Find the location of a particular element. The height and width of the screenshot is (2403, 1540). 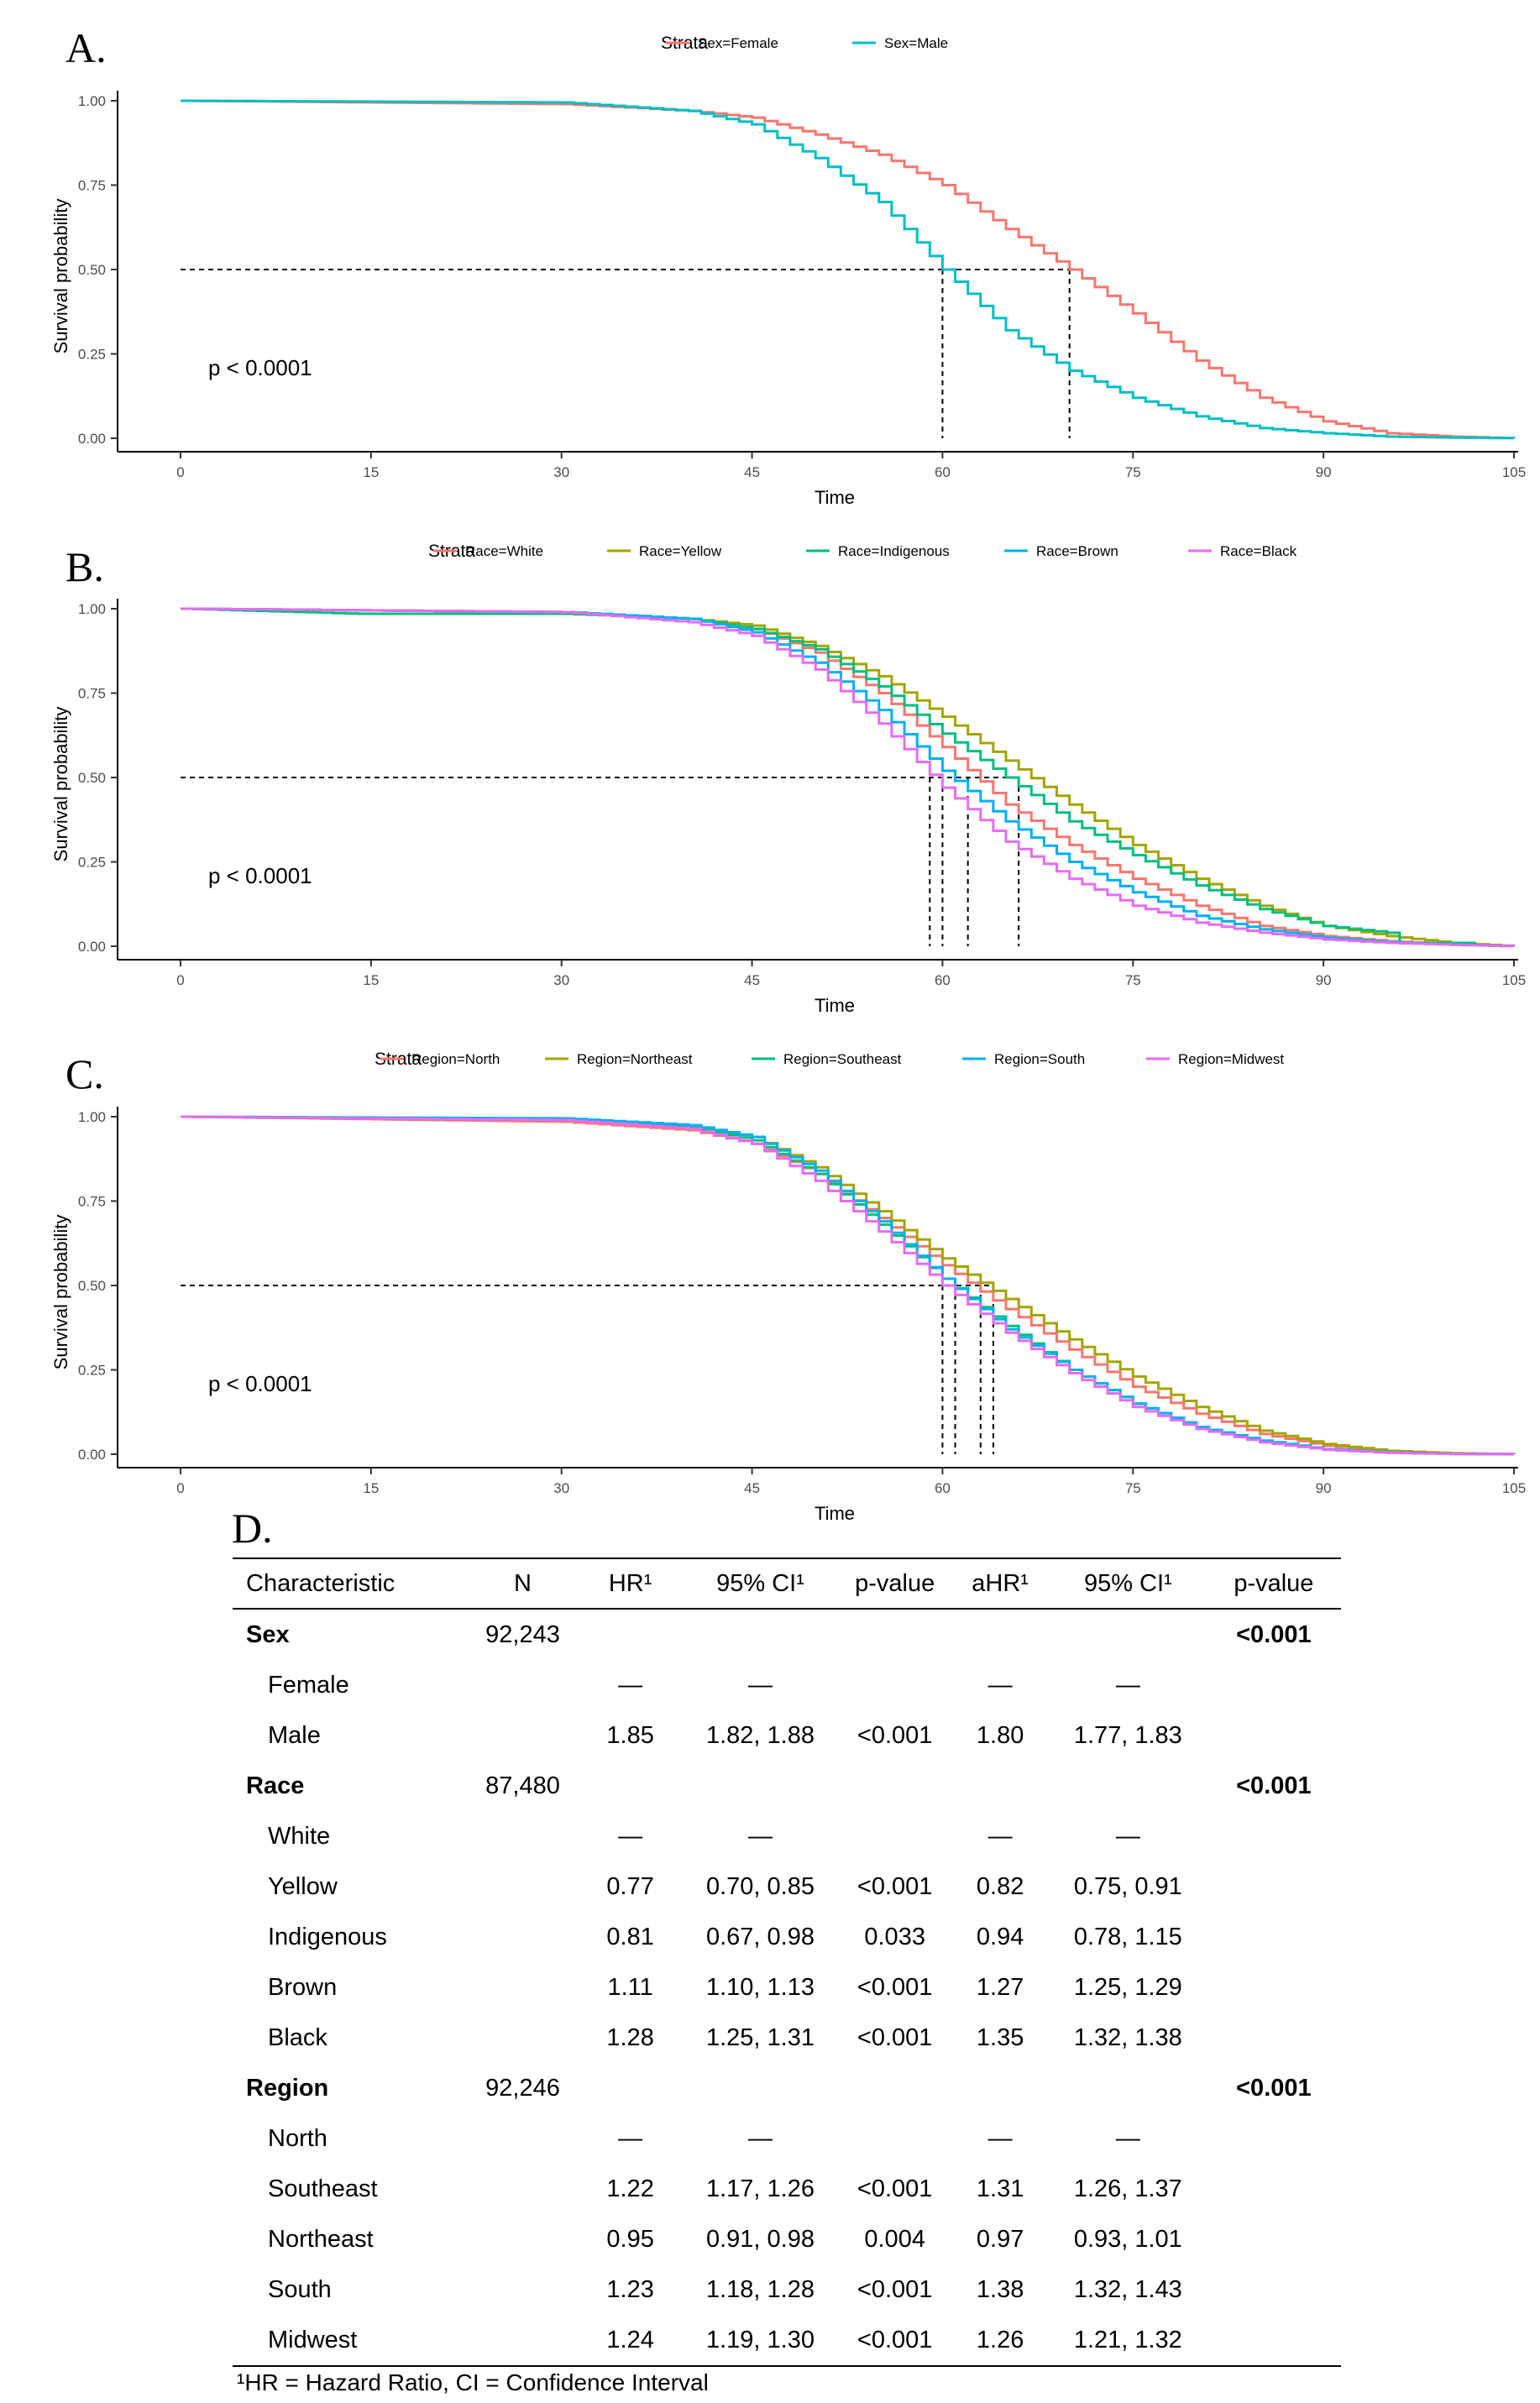

legend-label: Region=Midwest is located at coordinates (1231, 1059).